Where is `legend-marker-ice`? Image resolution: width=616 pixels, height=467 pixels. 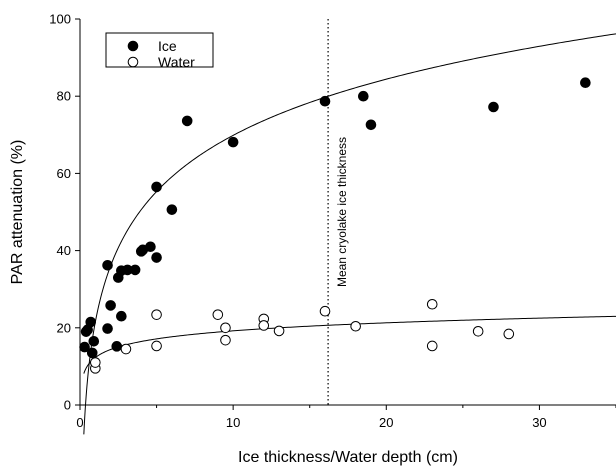
legend-marker-ice is located at coordinates (133, 46).